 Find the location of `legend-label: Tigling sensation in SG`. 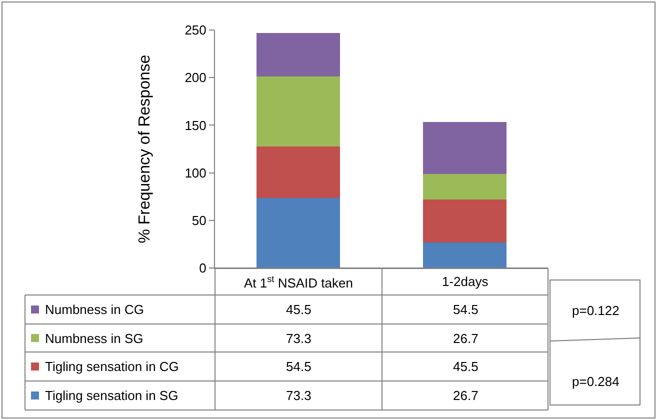

legend-label: Tigling sensation in SG is located at coordinates (111, 395).